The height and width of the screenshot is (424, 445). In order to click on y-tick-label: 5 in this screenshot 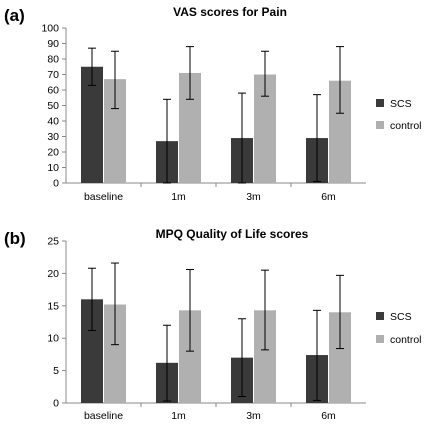, I will do `click(56, 371)`.